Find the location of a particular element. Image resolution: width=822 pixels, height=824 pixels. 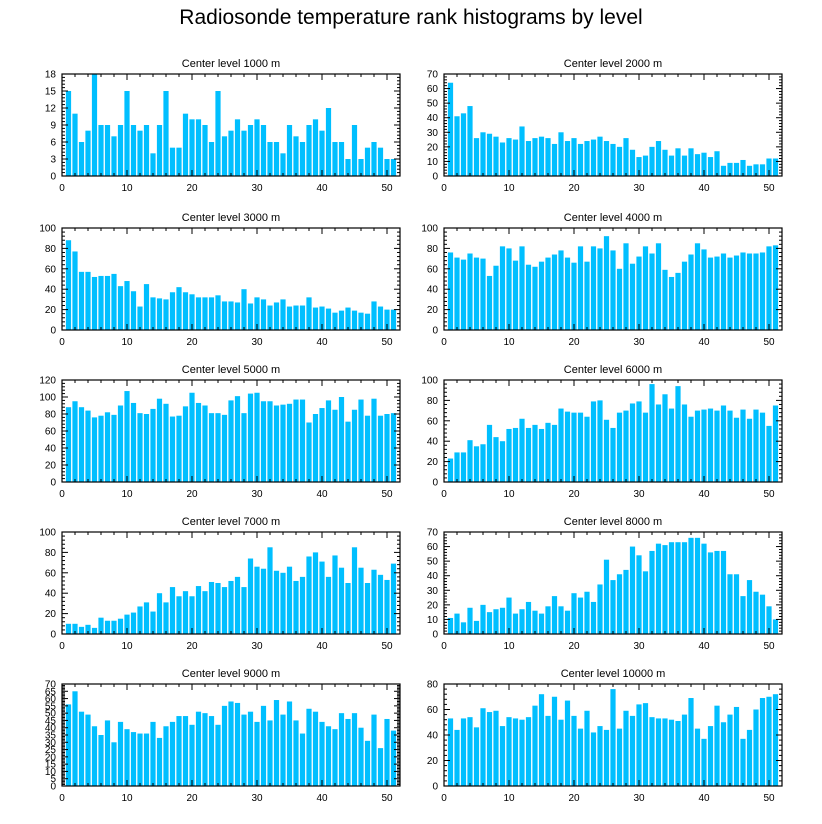

y-tick-label: 100 is located at coordinates (47, 229).